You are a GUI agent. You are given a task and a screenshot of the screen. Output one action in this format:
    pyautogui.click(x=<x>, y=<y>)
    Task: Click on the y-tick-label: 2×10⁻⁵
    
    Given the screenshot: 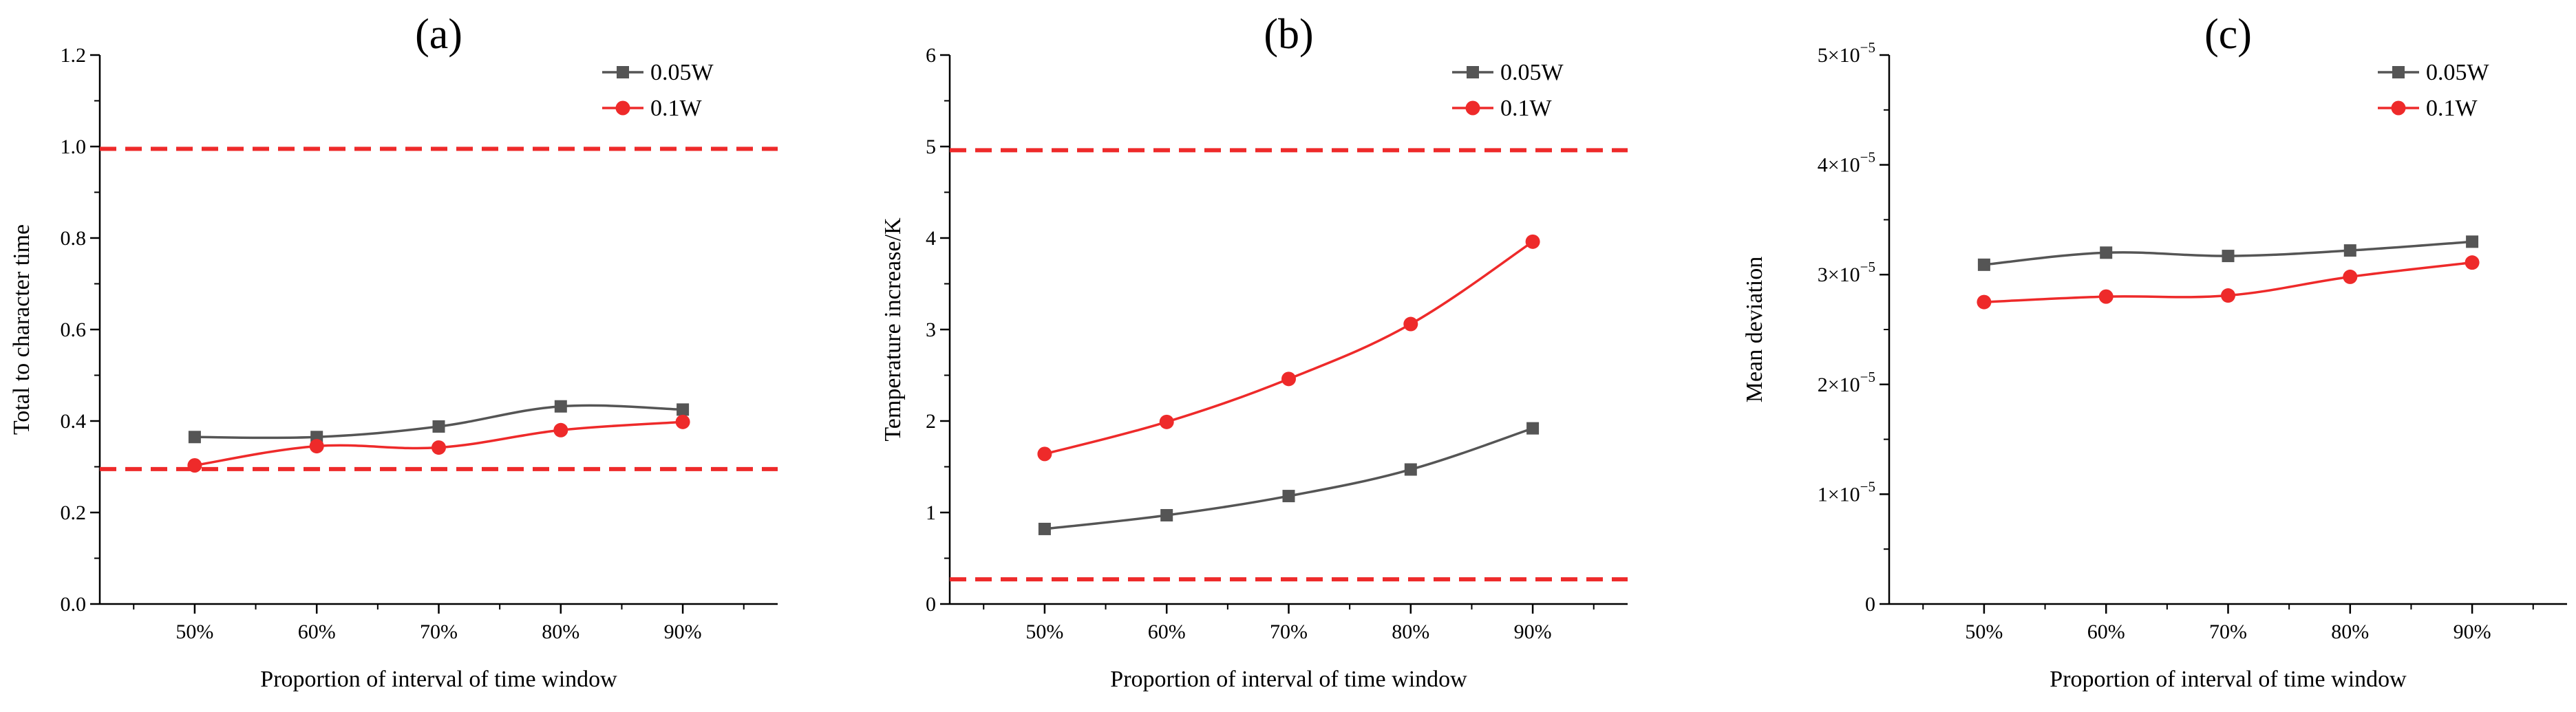 What is the action you would take?
    pyautogui.click(x=1846, y=382)
    